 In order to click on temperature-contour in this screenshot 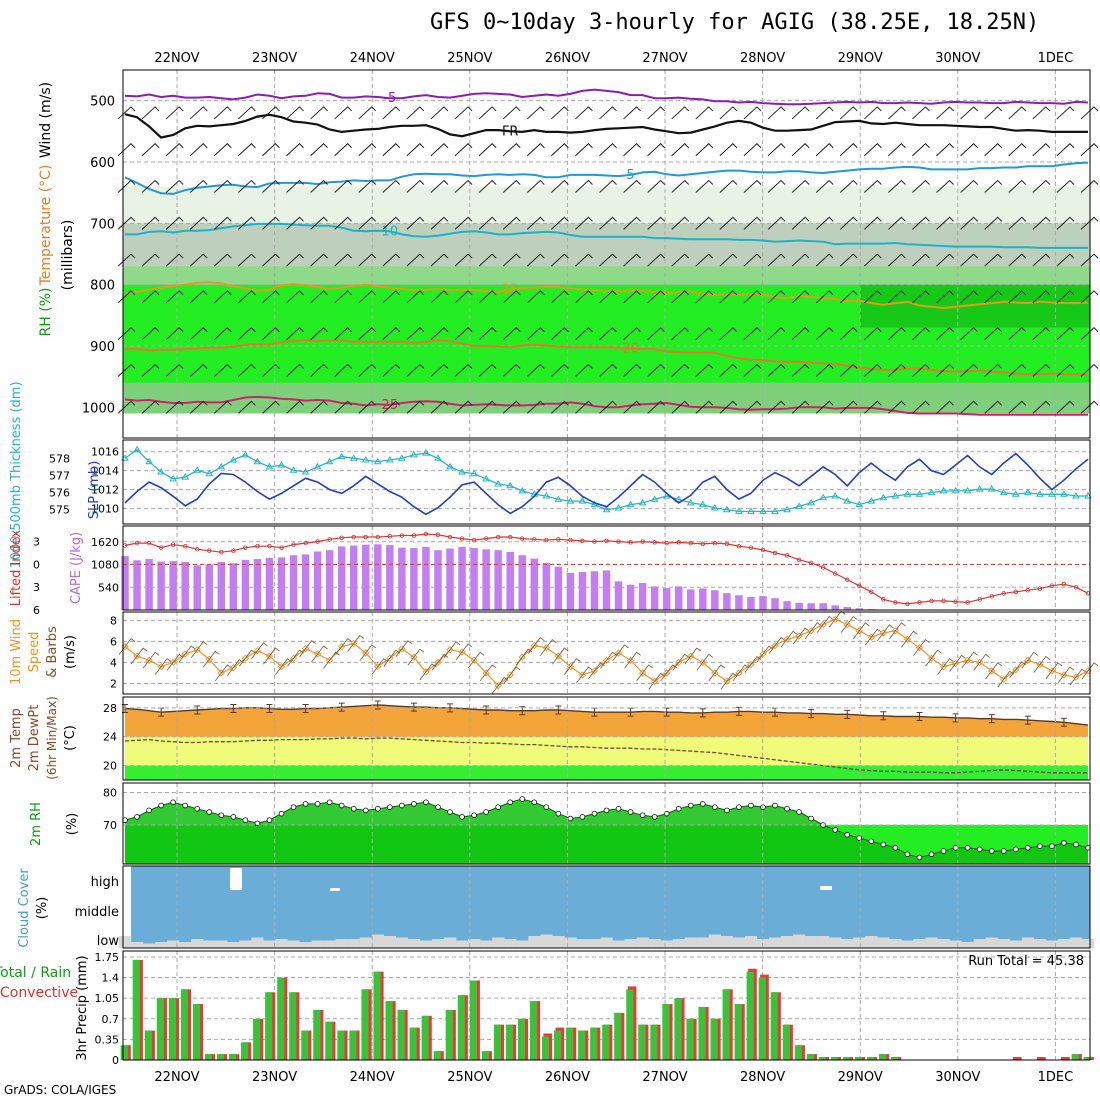, I will do `click(606, 97)`.